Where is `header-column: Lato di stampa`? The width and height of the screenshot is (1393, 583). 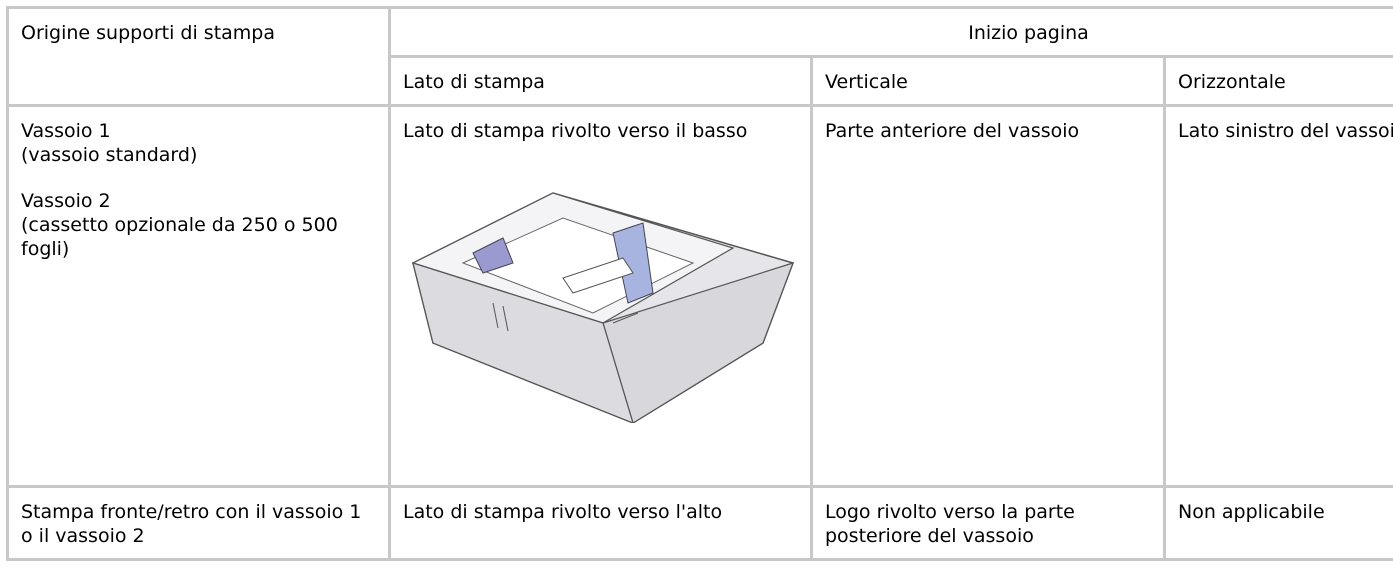 header-column: Lato di stampa is located at coordinates (600, 81).